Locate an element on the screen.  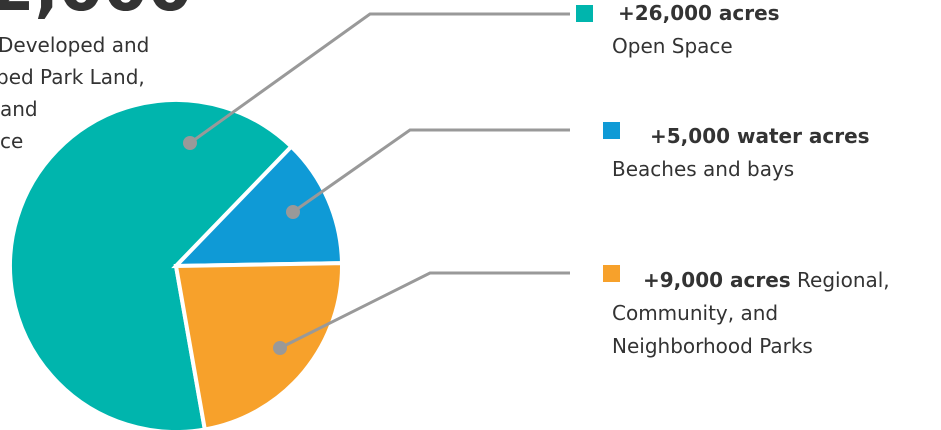
legend-label: +9,000 acres is located at coordinates (717, 280).